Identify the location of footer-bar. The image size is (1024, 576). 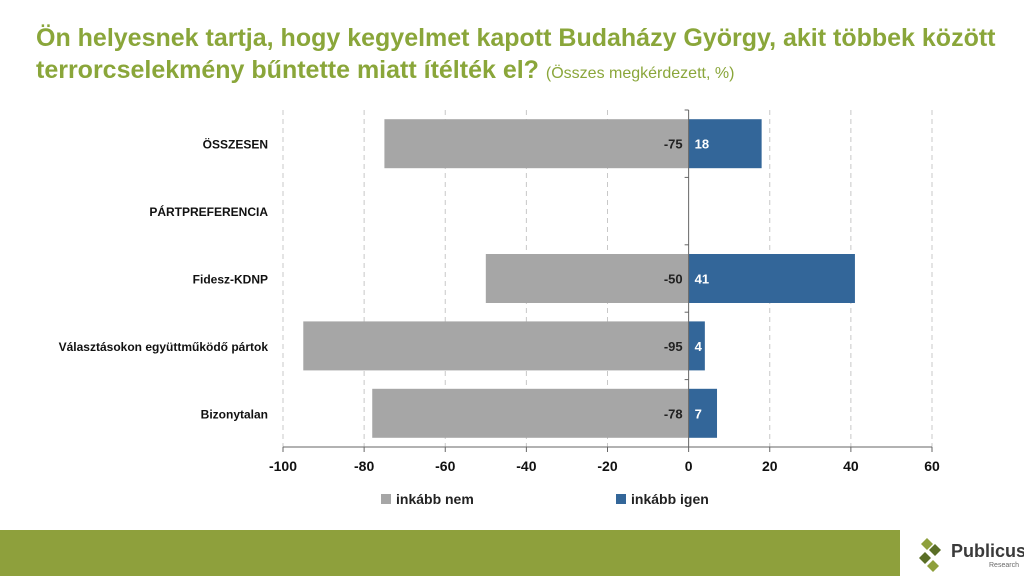
(450, 553).